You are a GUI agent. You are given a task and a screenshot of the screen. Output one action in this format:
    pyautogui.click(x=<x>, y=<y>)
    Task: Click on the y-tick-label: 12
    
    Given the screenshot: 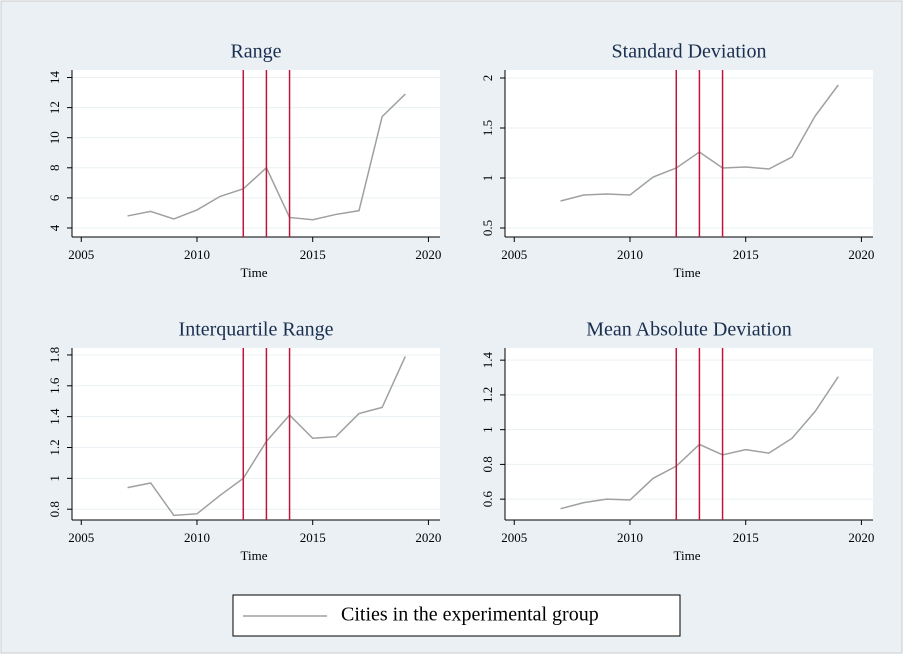 What is the action you would take?
    pyautogui.click(x=54, y=107)
    